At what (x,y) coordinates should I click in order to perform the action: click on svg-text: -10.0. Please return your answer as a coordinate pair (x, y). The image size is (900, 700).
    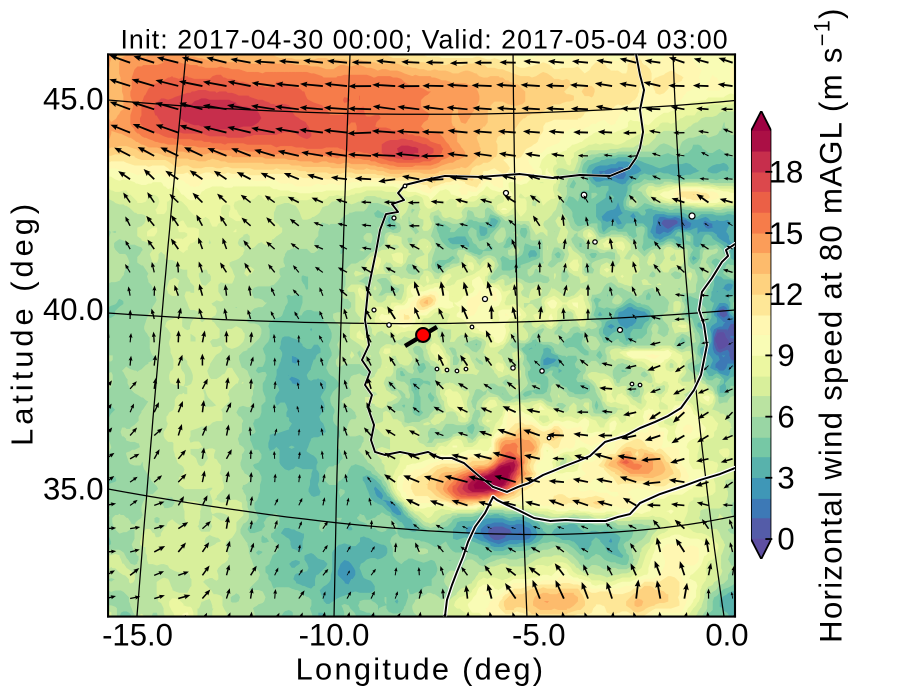
    Looking at the image, I should click on (334, 634).